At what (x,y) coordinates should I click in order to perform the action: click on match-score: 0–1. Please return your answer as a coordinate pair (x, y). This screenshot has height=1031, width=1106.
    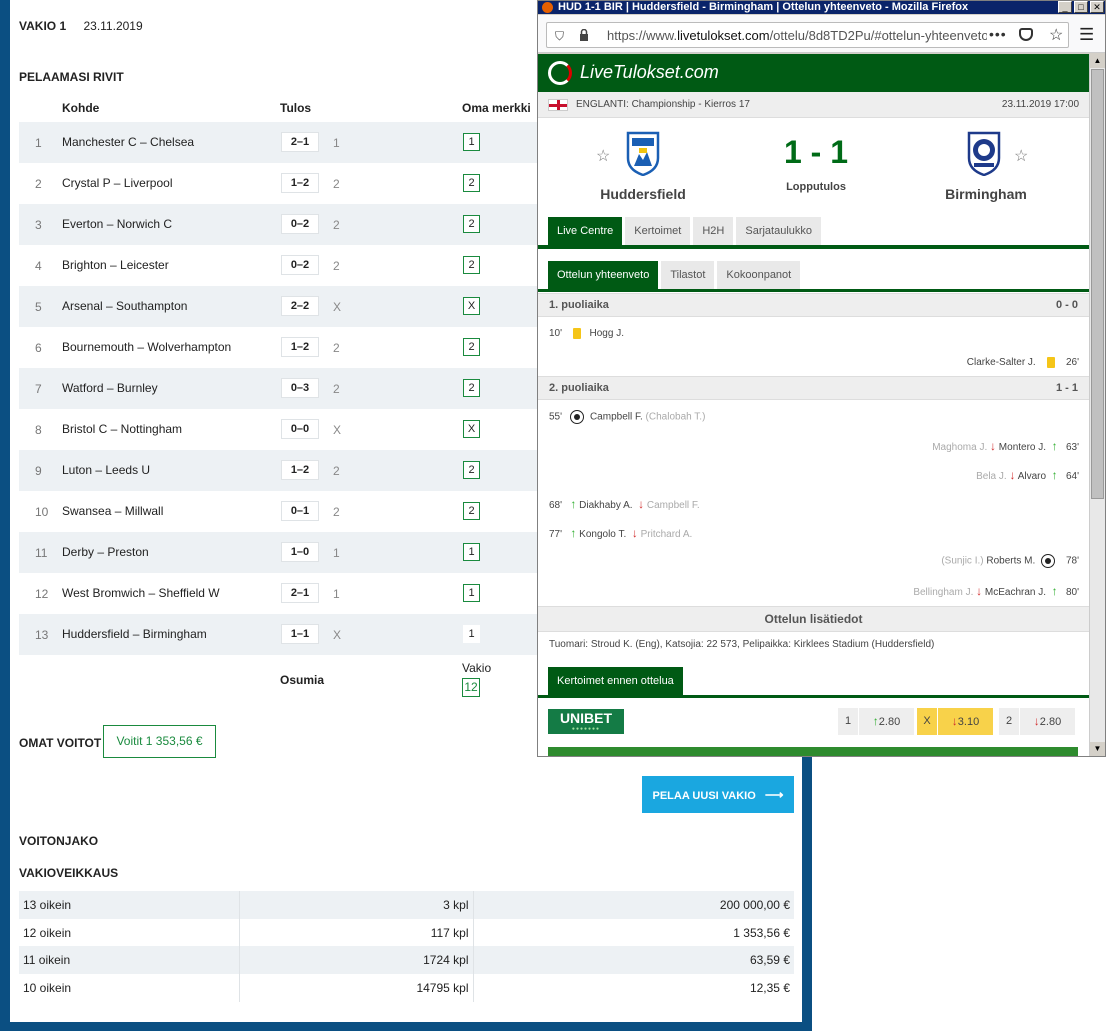
    Looking at the image, I should click on (300, 511).